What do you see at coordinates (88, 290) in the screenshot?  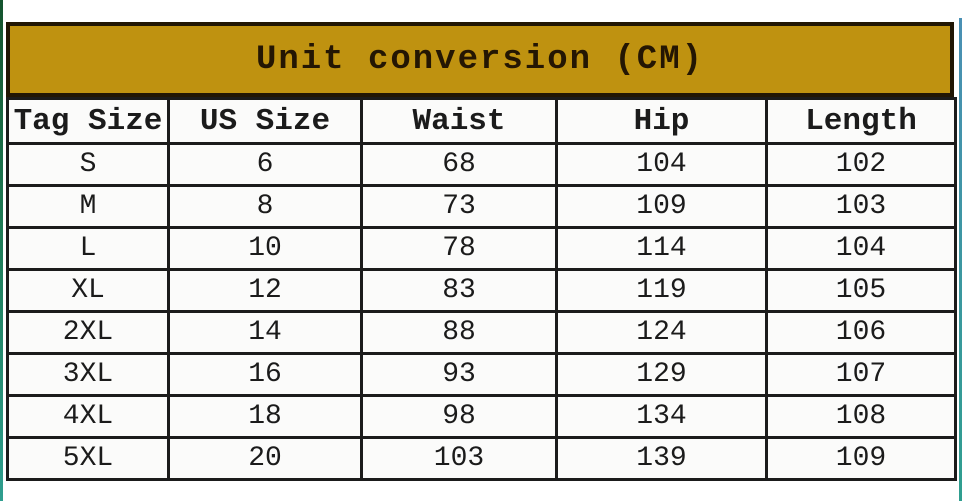 I see `tag-size-cell: XL` at bounding box center [88, 290].